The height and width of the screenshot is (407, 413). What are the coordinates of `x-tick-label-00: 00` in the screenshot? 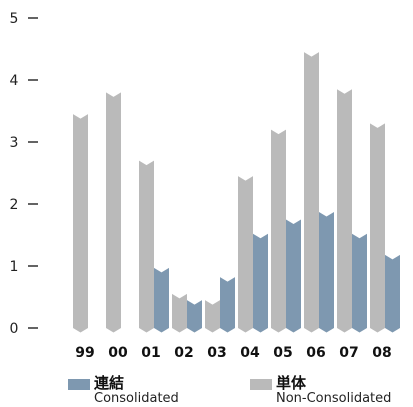 It's located at (118, 353).